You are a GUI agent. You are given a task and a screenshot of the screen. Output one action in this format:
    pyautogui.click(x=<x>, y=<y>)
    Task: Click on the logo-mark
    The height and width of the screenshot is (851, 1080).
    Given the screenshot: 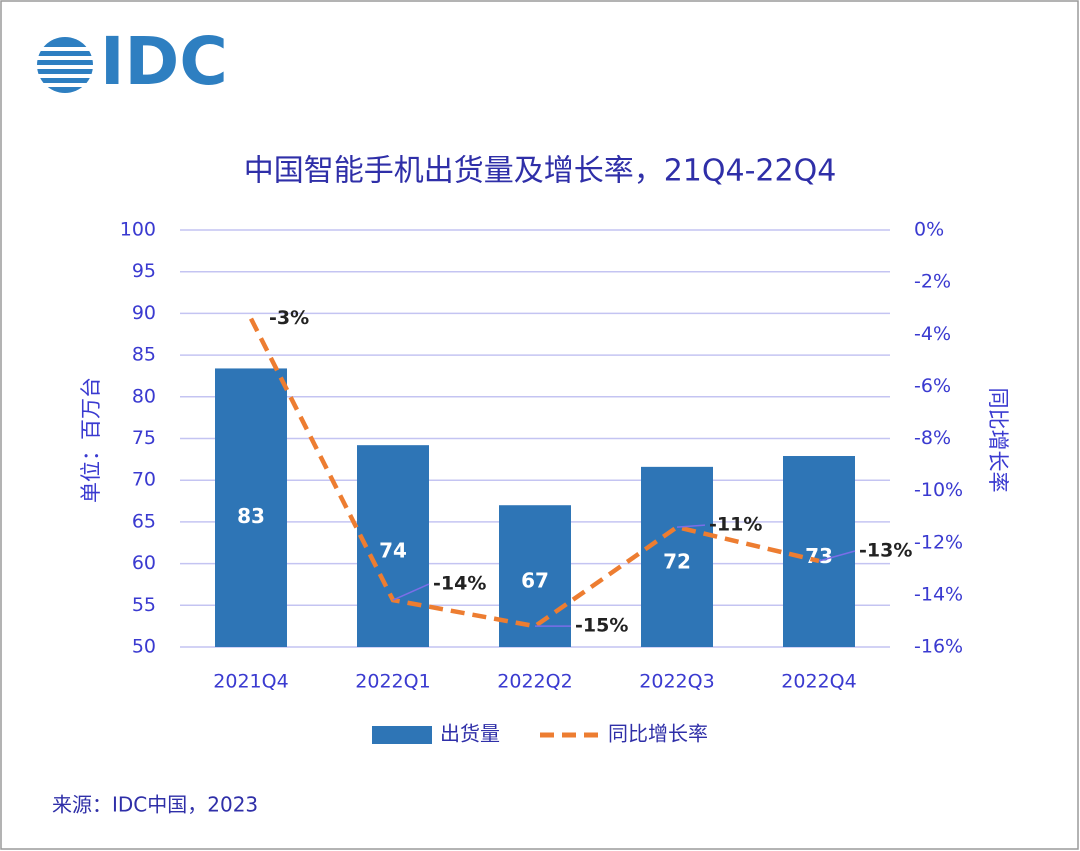 What is the action you would take?
    pyautogui.click(x=66, y=65)
    